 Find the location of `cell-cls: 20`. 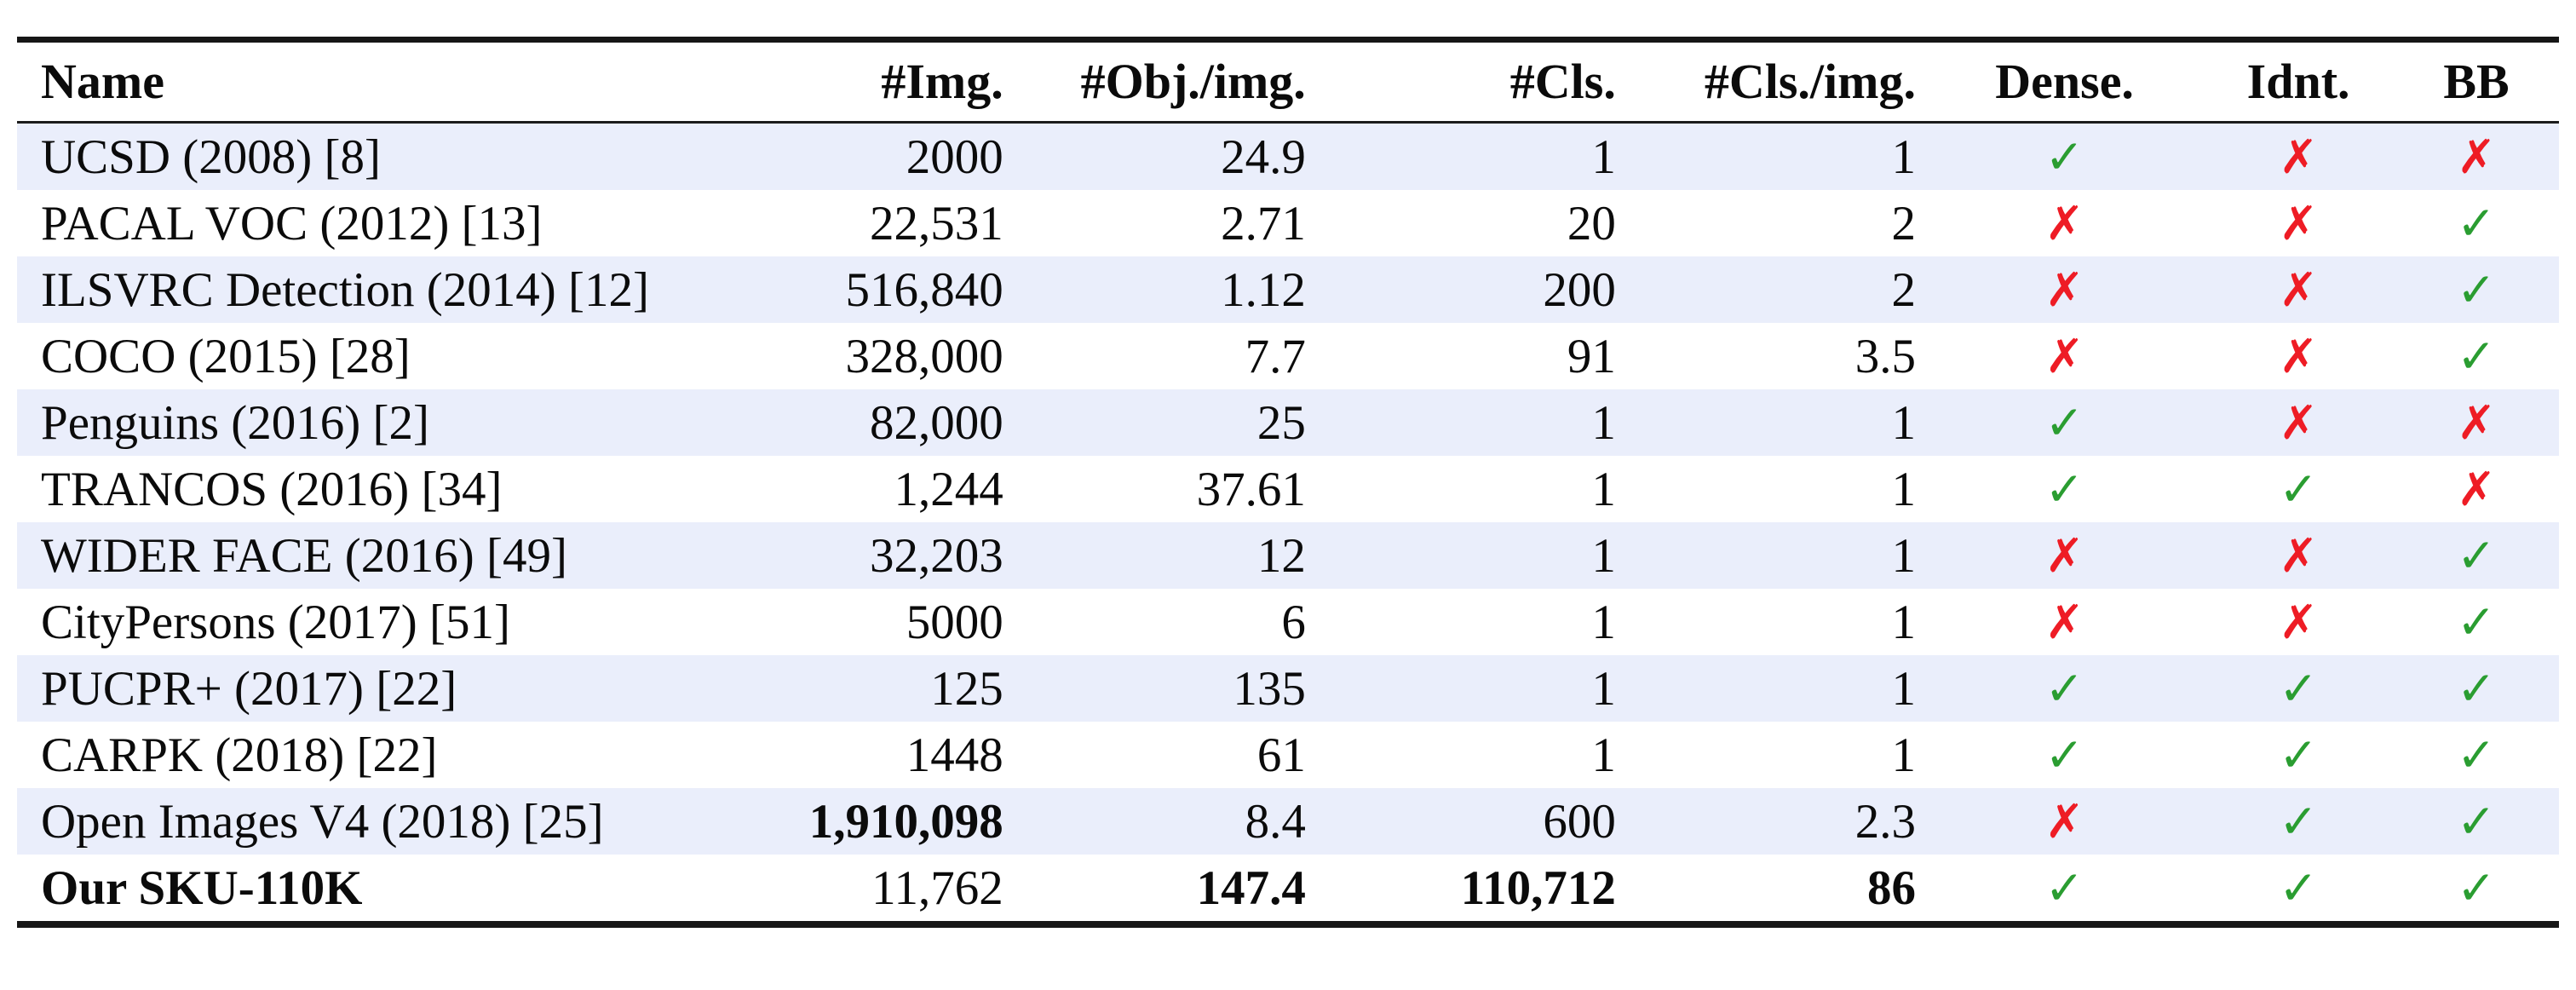

cell-cls: 20 is located at coordinates (1591, 223).